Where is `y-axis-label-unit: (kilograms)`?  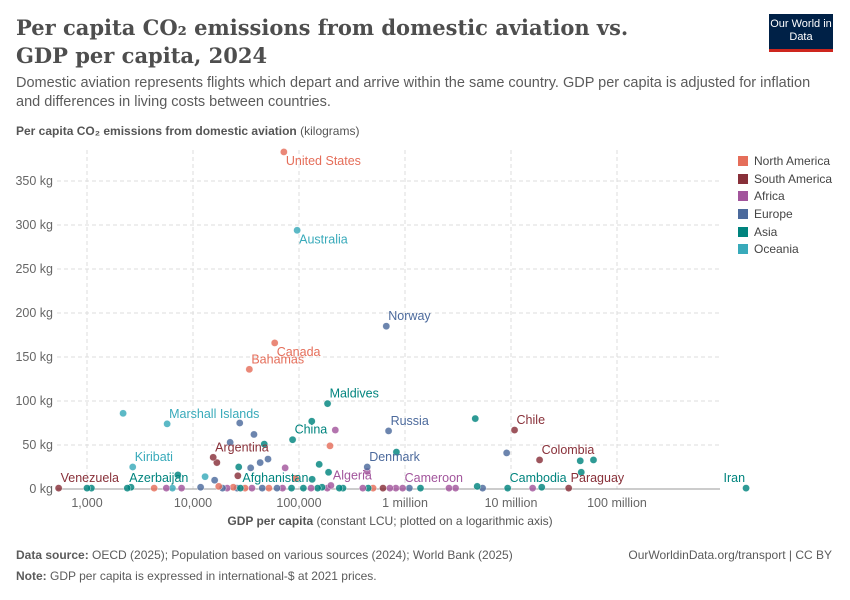 y-axis-label-unit: (kilograms) is located at coordinates (330, 131).